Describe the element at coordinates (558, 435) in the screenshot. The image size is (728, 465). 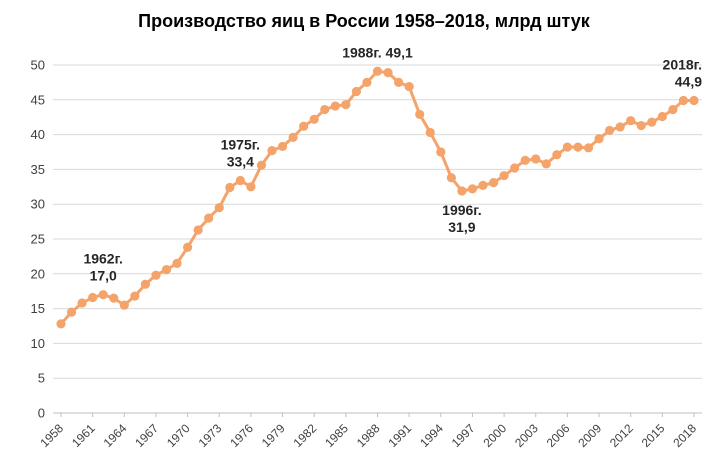
I see `x-tick-label: 2006` at that location.